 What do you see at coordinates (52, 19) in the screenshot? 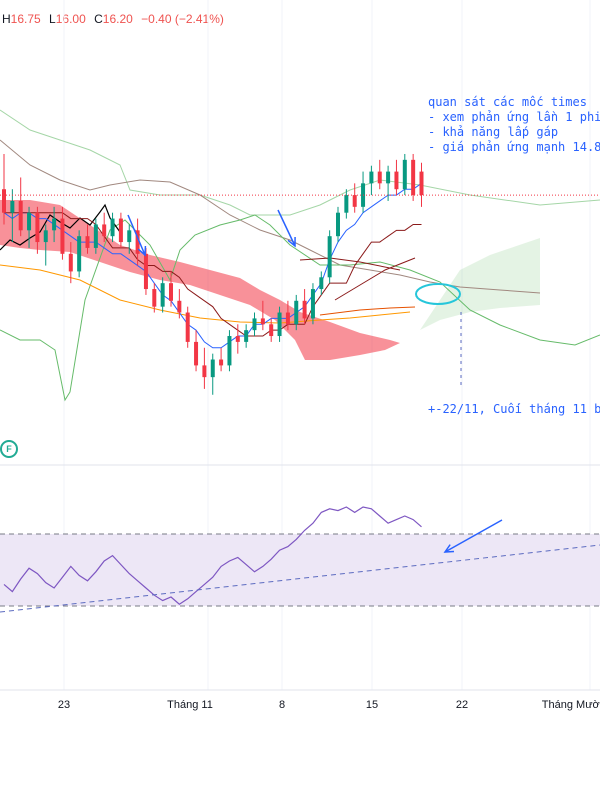
I see `low-label: L` at bounding box center [52, 19].